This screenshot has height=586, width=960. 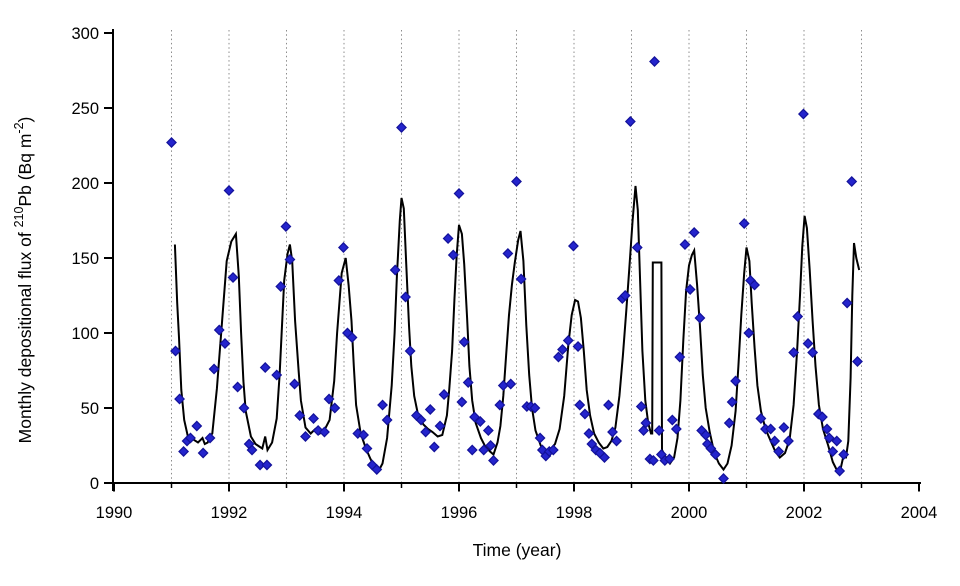 I want to click on y-tick-label-300: 300, so click(x=85, y=34).